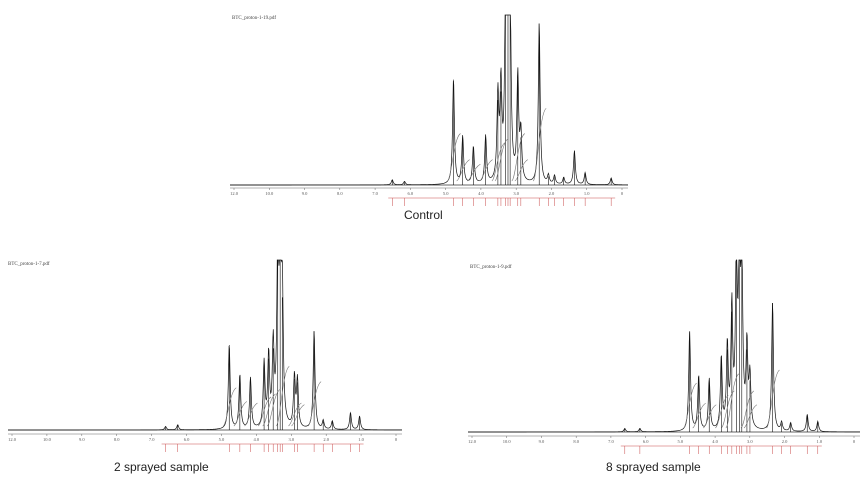  What do you see at coordinates (254, 18) in the screenshot?
I see `file-label-control: BTC_proton-1-19.pdf` at bounding box center [254, 18].